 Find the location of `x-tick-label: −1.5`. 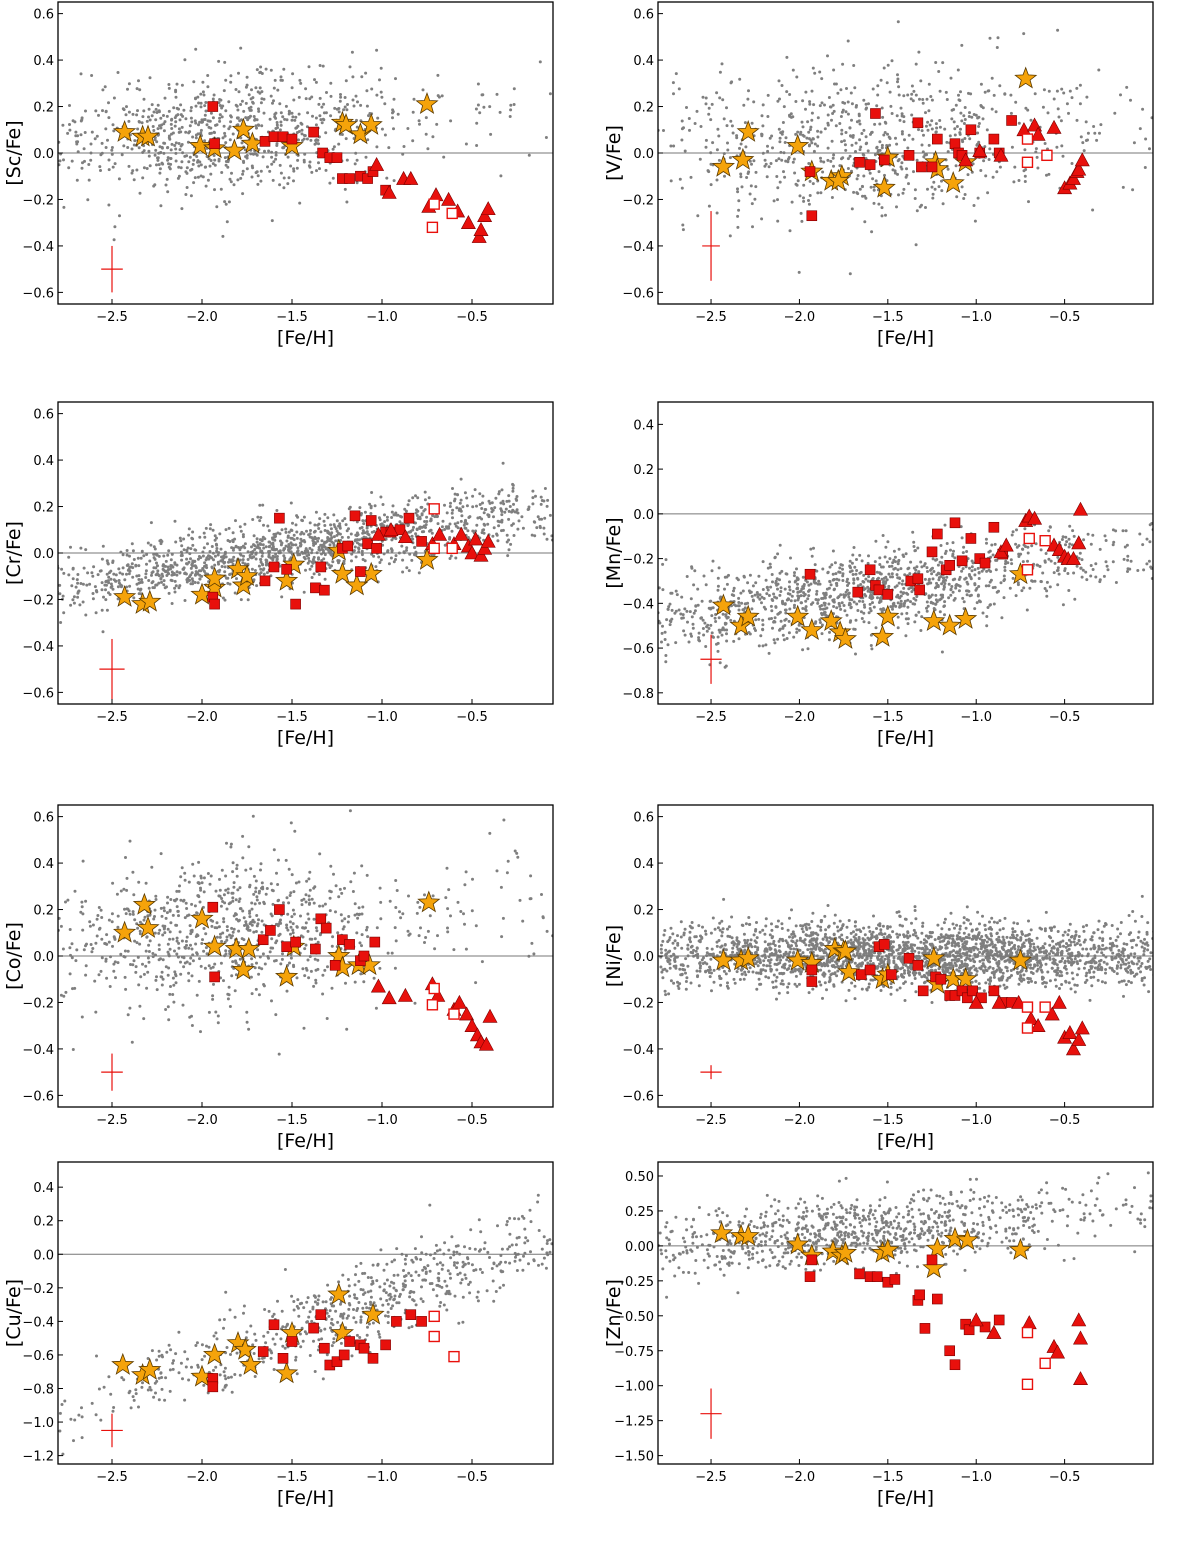

x-tick-label: −1.5 is located at coordinates (292, 317).